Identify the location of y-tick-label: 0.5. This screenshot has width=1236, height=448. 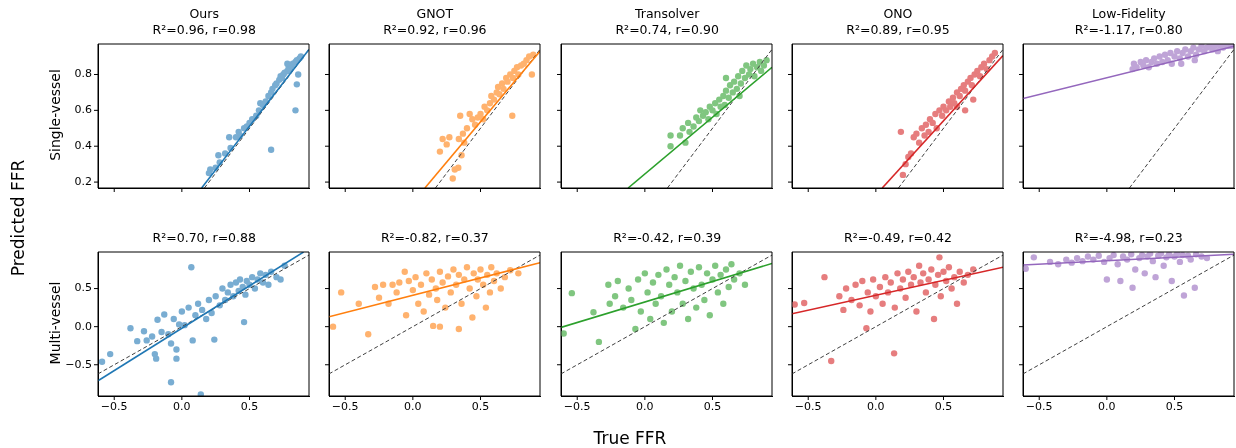
(83, 287).